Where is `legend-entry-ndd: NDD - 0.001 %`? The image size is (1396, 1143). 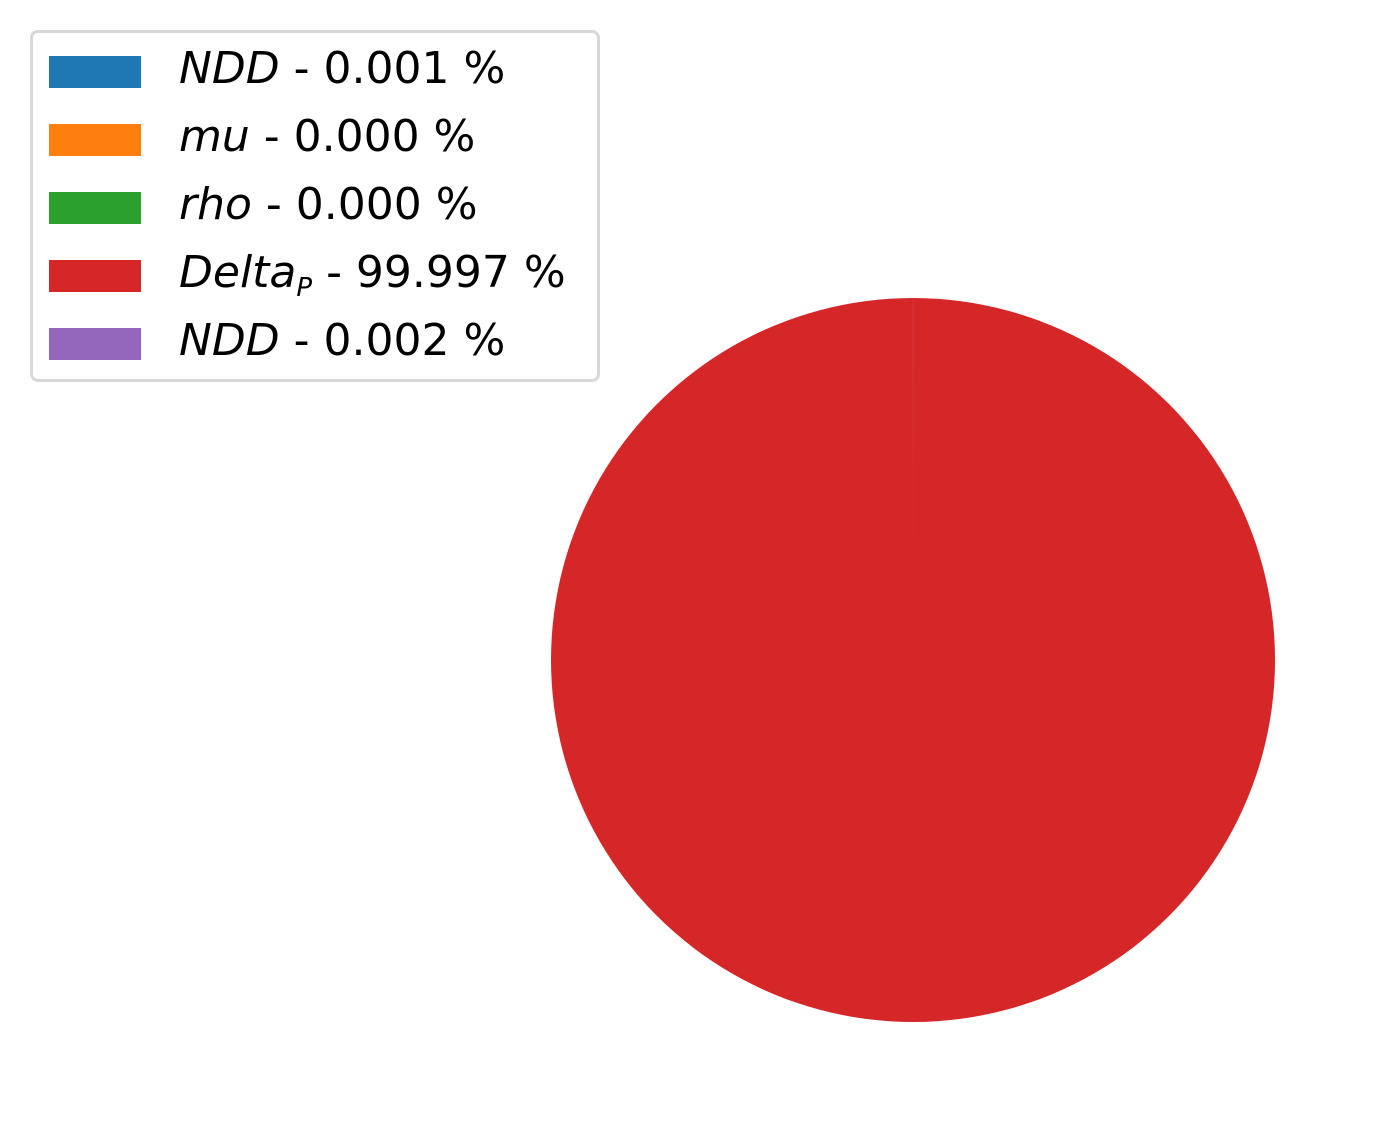 legend-entry-ndd: NDD - 0.001 % is located at coordinates (277, 72).